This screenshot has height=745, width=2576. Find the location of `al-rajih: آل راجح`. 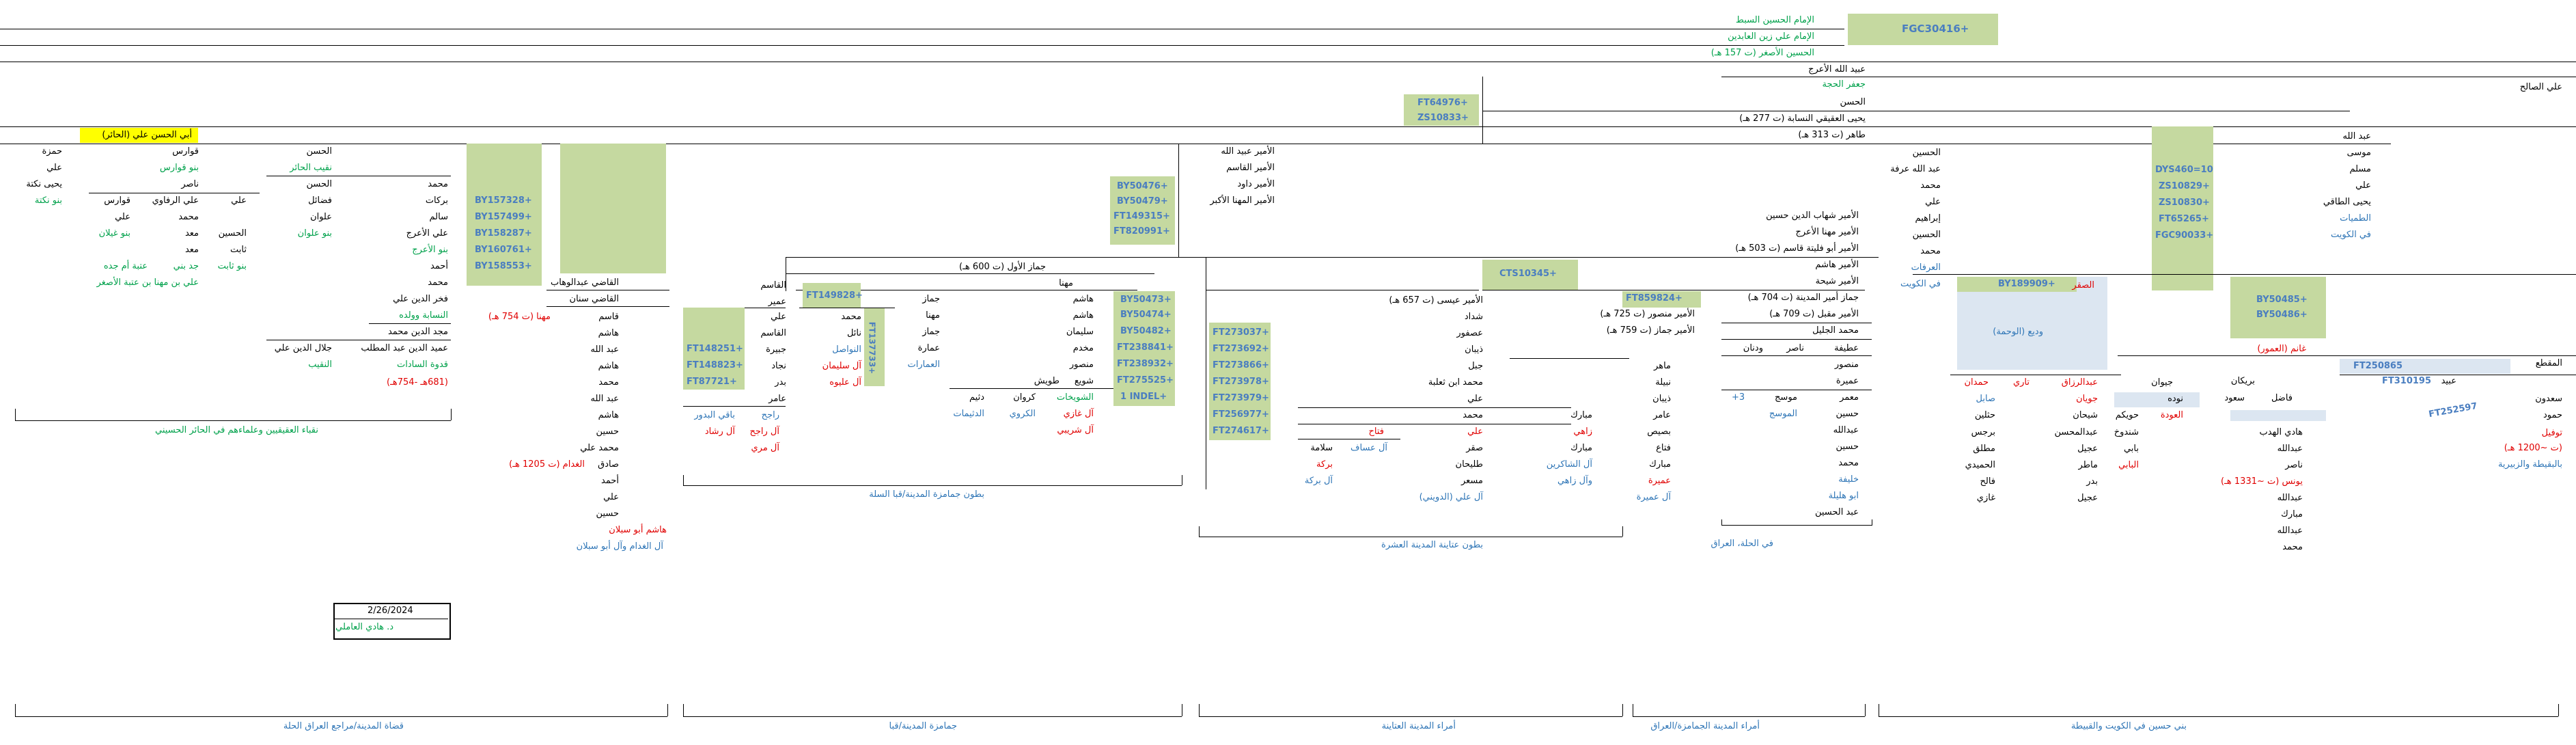

al-rajih: آل راجح is located at coordinates (764, 431).